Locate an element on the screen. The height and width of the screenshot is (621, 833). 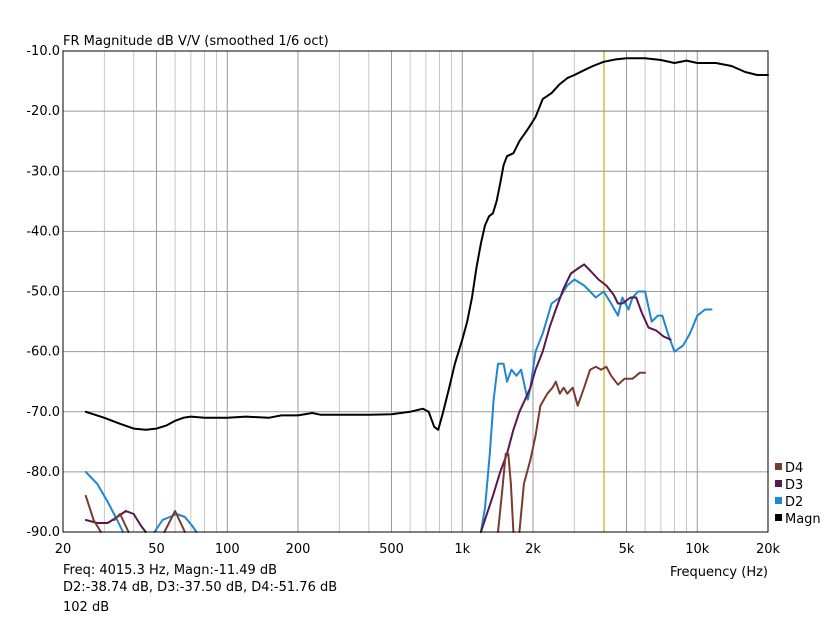
y-tick-label: -20.0 is located at coordinates (43, 111).